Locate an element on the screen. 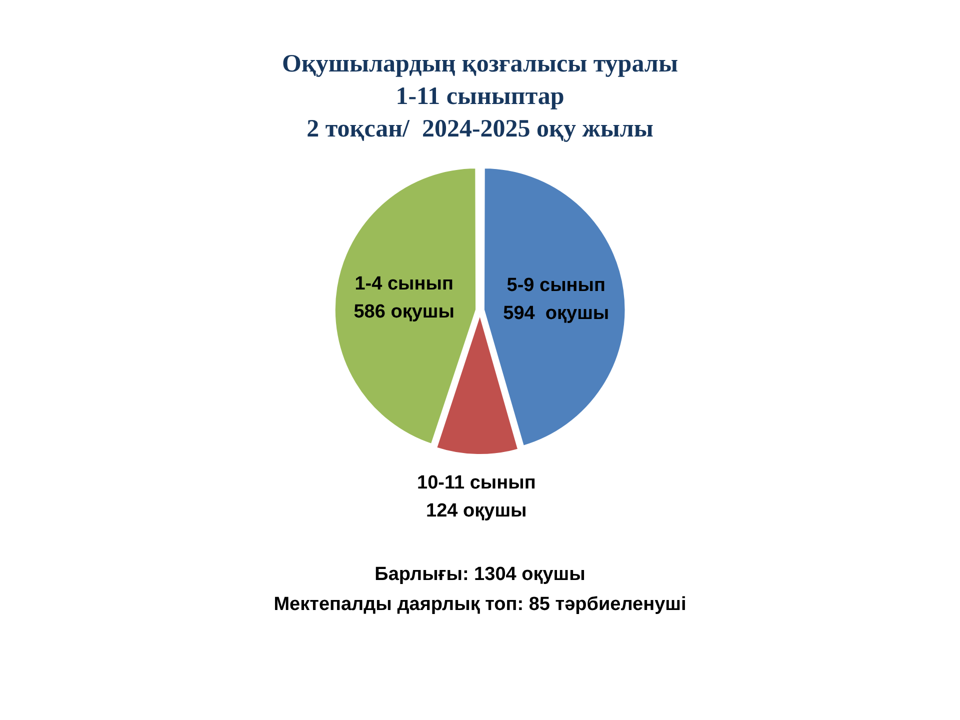  text: Мектепалды даярлық топ: 85 тәрбиеленуші is located at coordinates (480, 605).